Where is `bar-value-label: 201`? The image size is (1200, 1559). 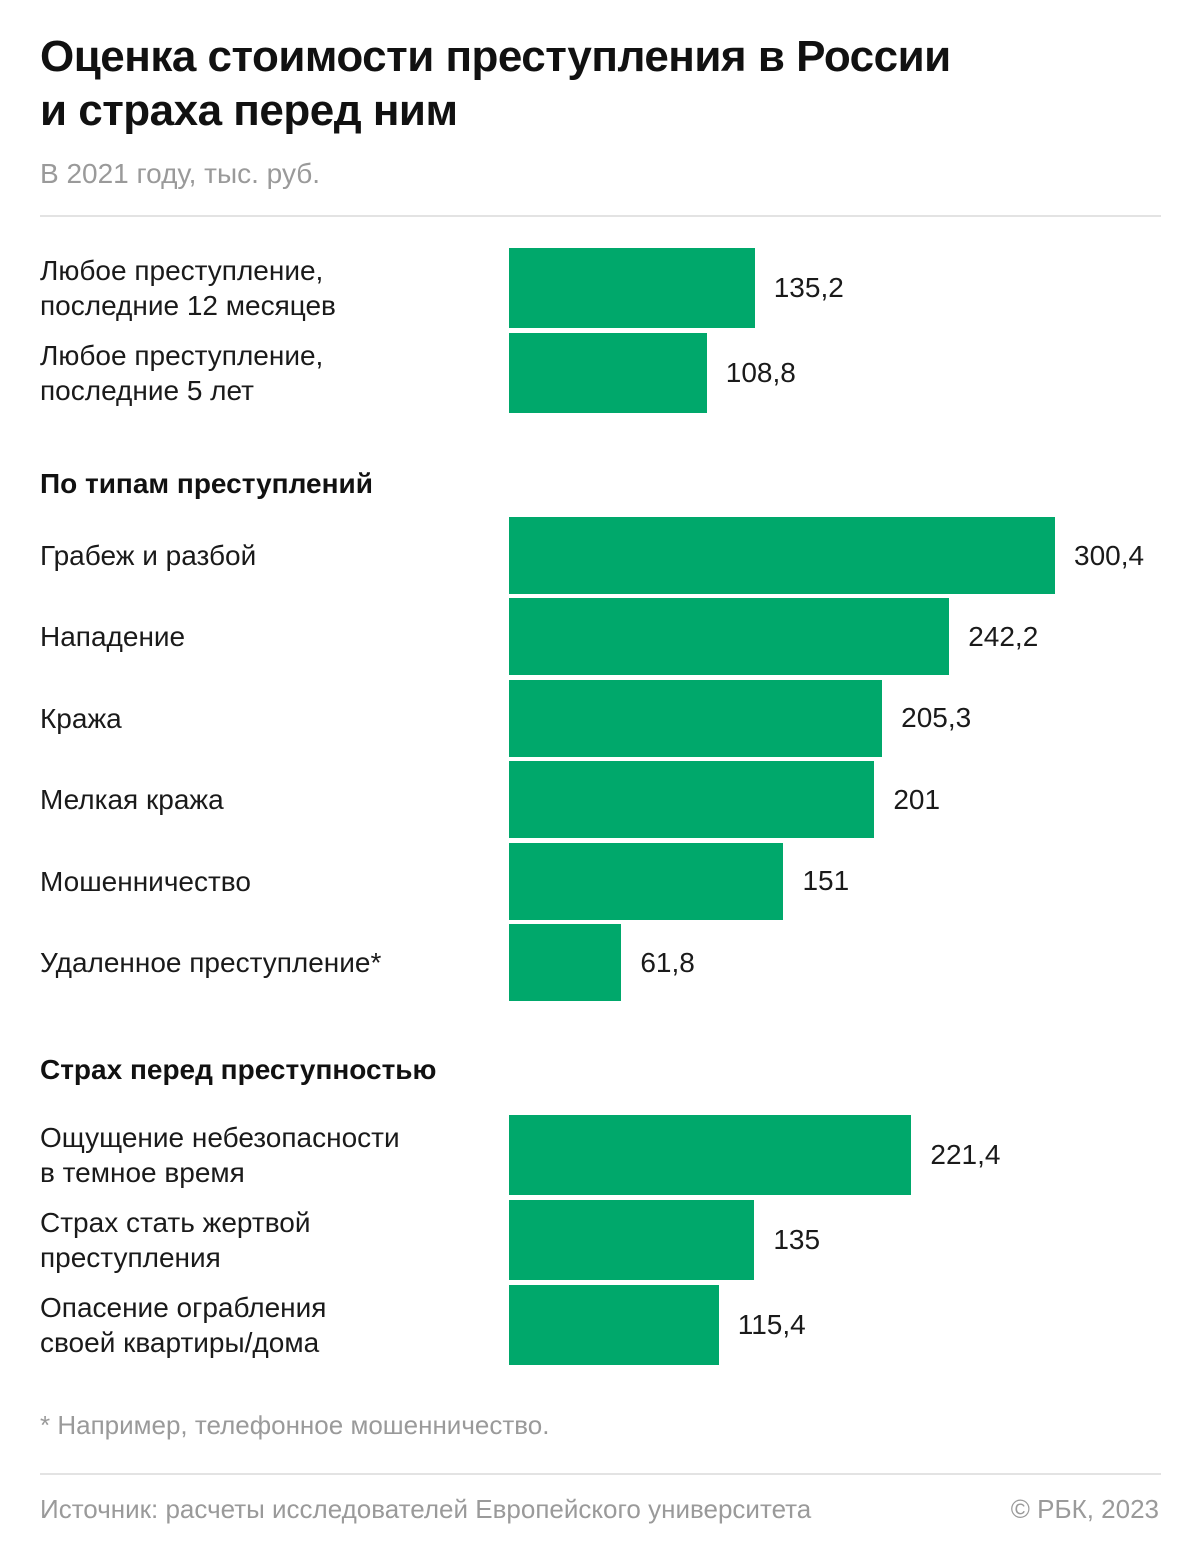
bar-value-label: 201 is located at coordinates (917, 799).